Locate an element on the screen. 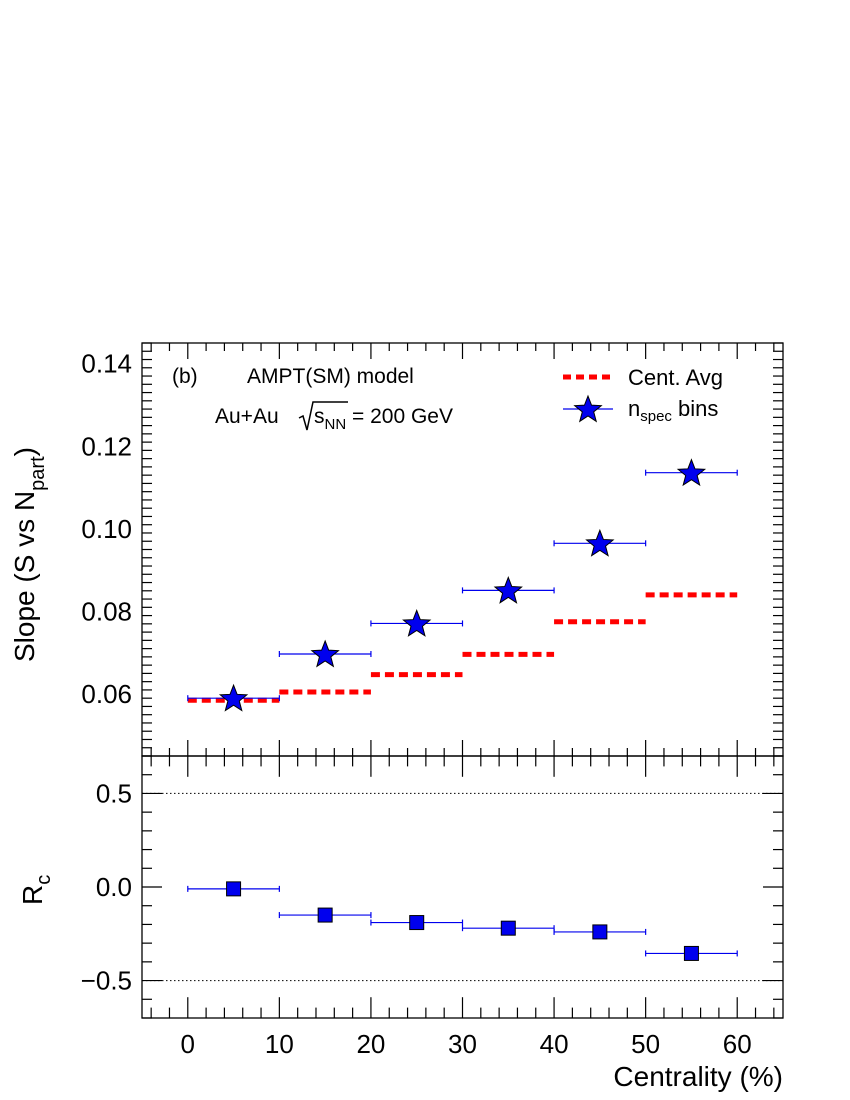 The image size is (850, 1100). top-y-tick-labels: 0.06 0.08 0.10 0.12 0.14 is located at coordinates (106, 529).